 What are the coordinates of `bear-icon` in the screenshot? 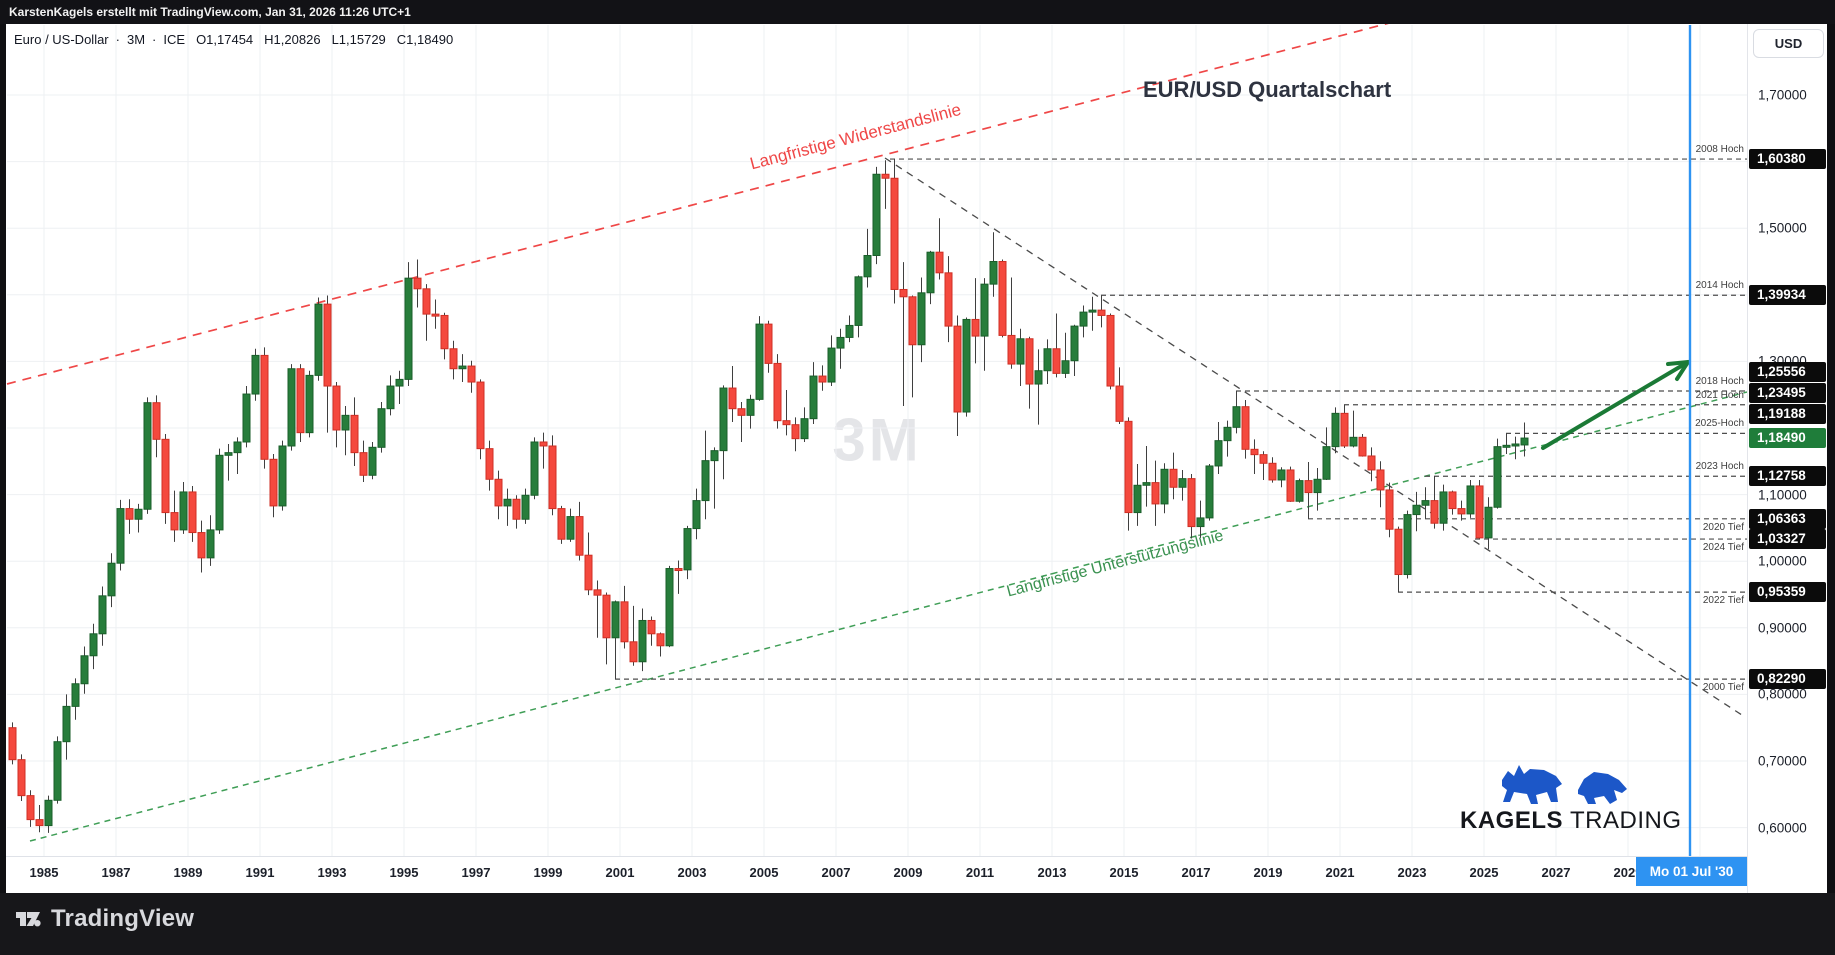 It's located at (1602, 788).